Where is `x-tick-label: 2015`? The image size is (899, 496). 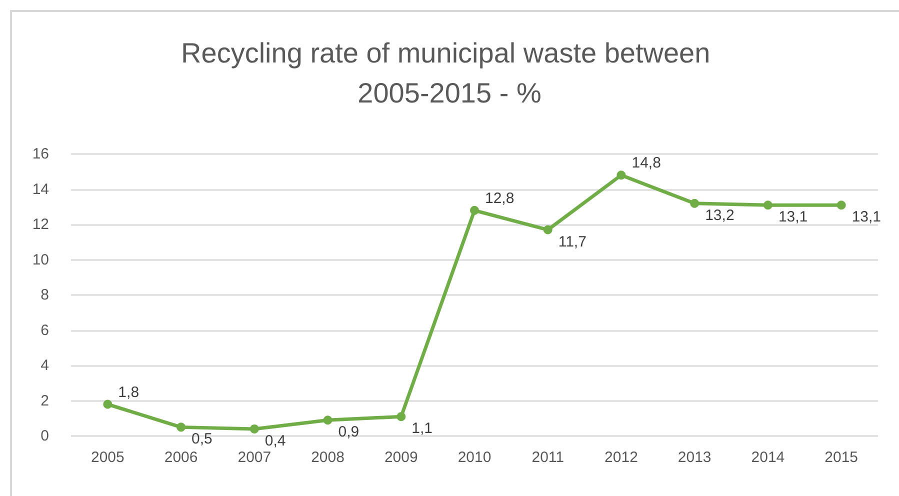
x-tick-label: 2015 is located at coordinates (841, 457).